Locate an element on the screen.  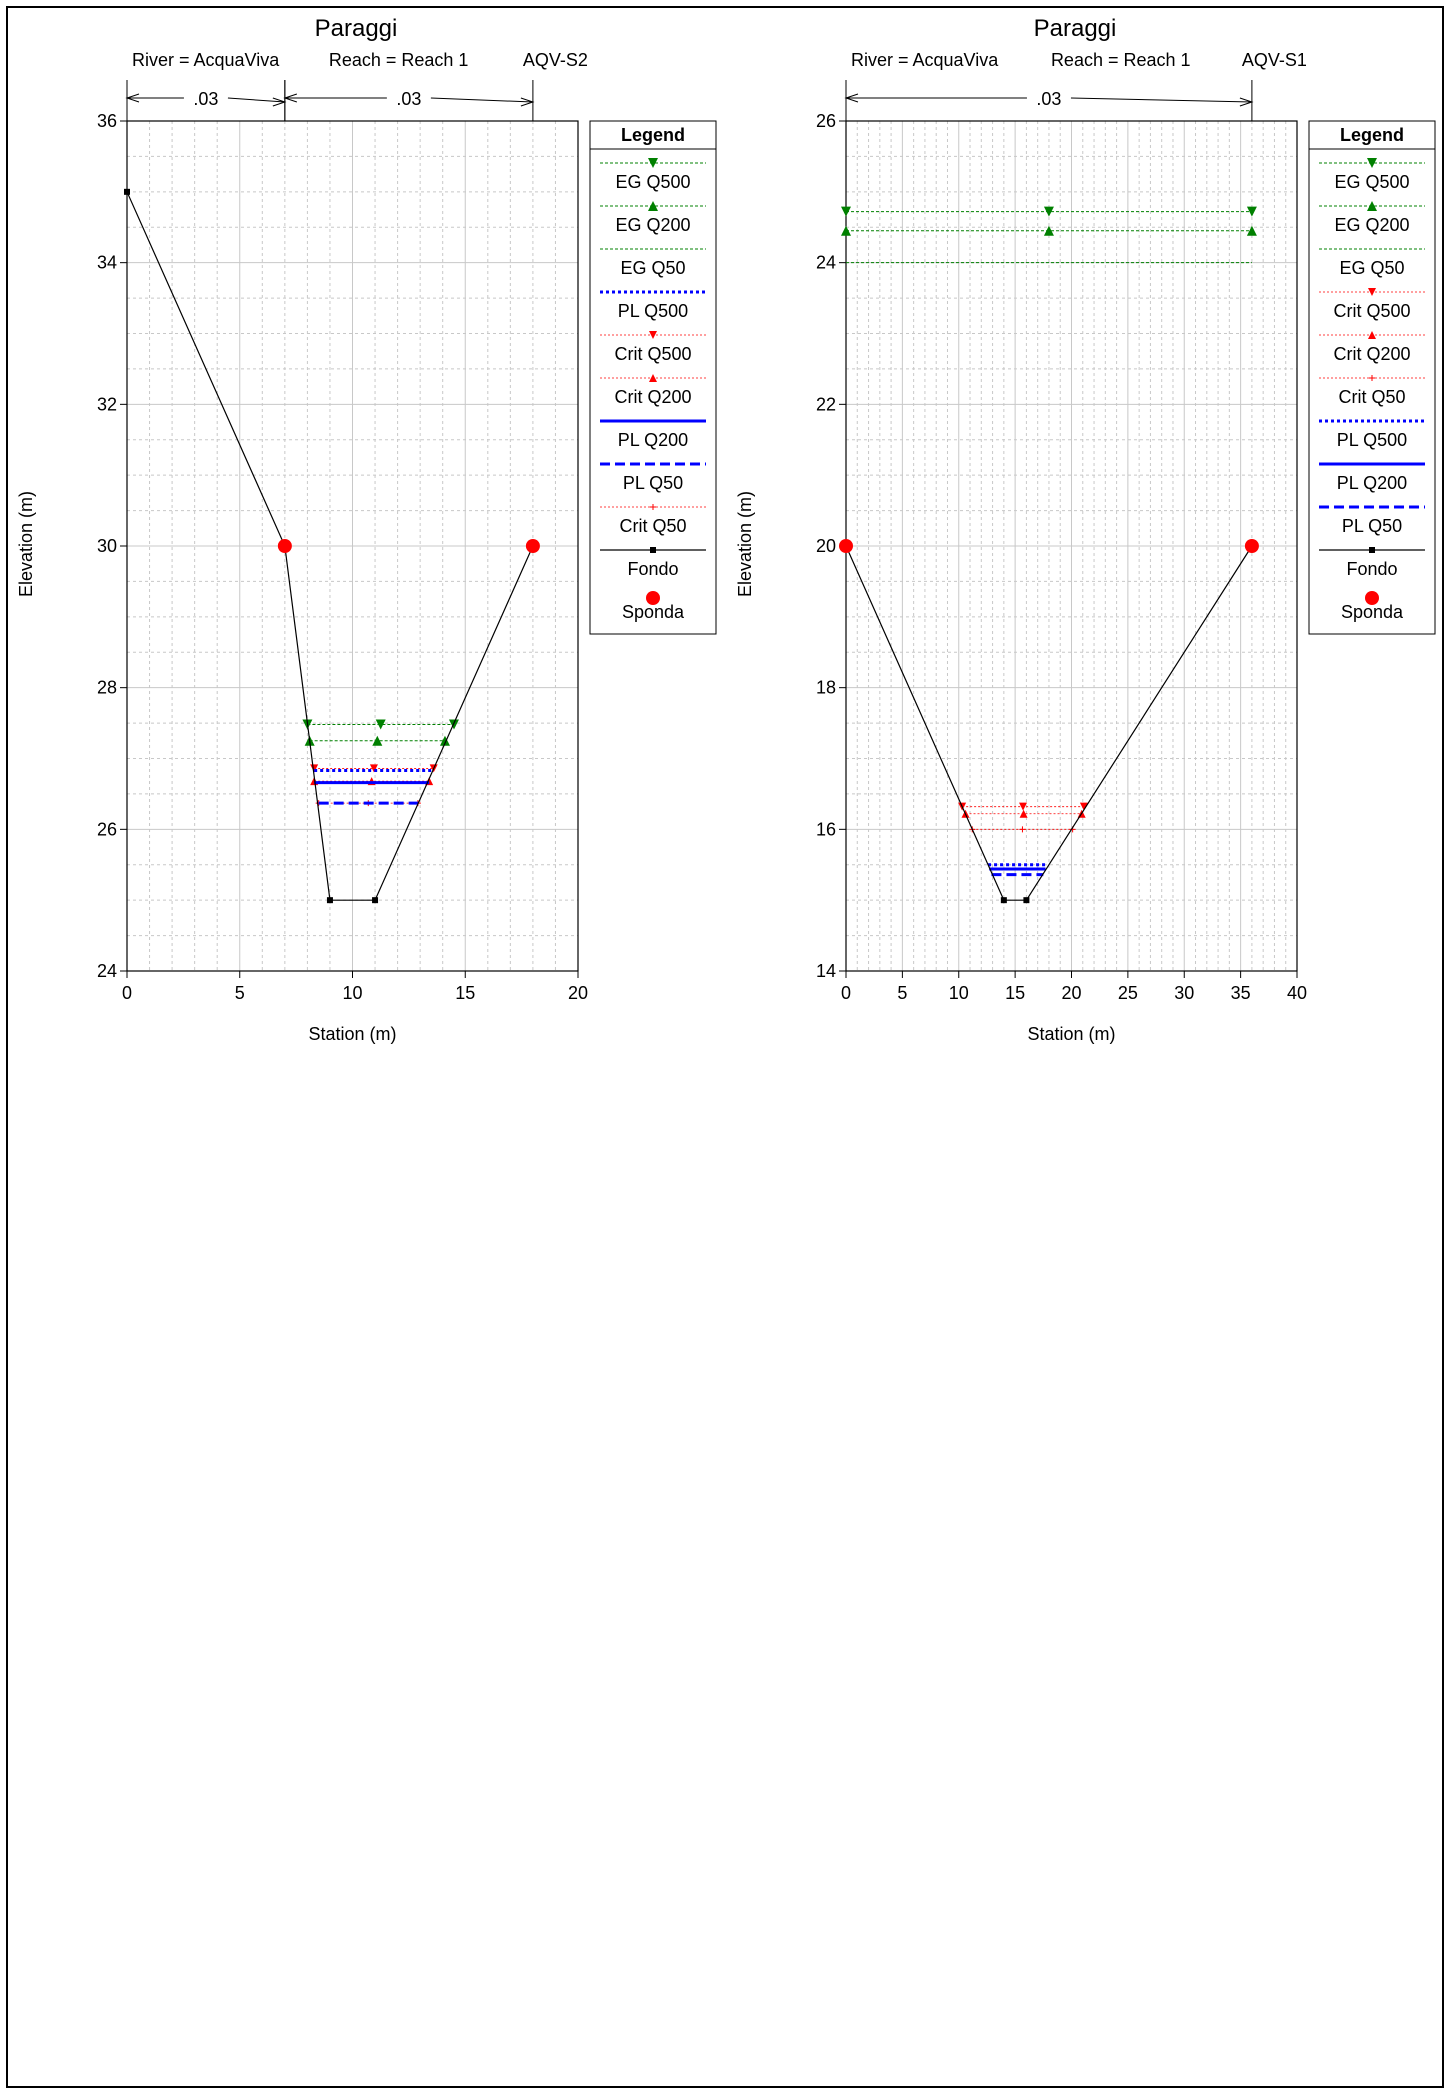
ws-marker-crit50 is located at coordinates (1022, 829).